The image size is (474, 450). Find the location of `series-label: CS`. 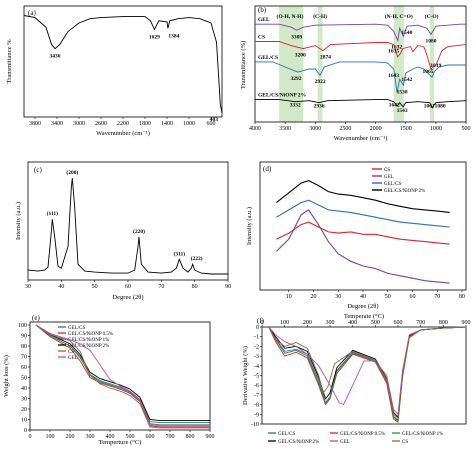

series-label: CS is located at coordinates (261, 38).